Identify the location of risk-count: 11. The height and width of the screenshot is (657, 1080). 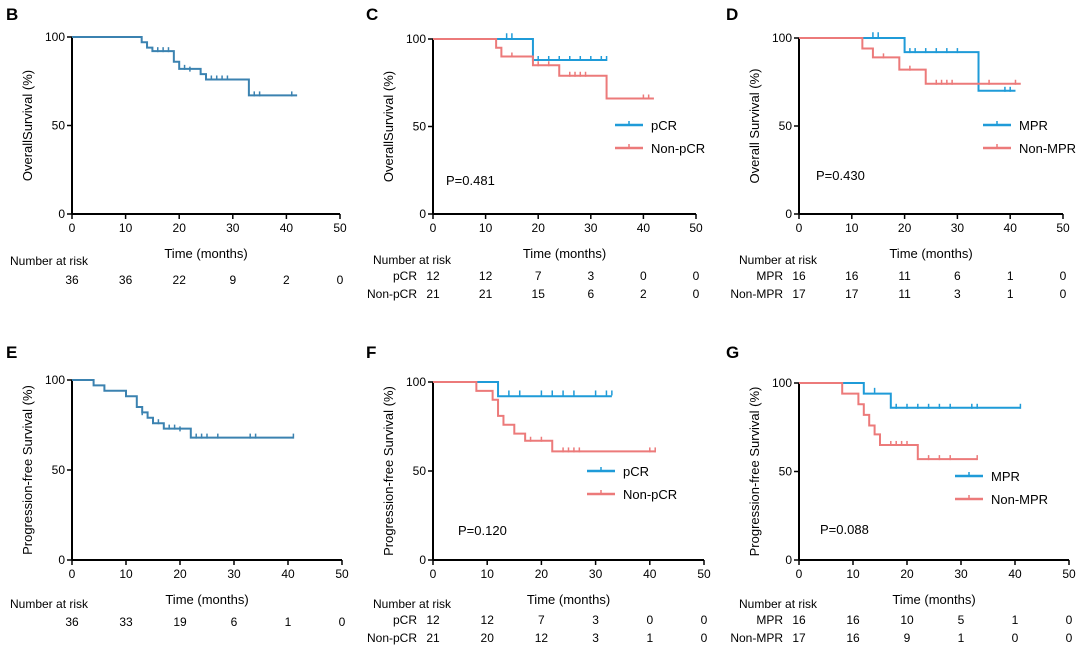
(904, 294).